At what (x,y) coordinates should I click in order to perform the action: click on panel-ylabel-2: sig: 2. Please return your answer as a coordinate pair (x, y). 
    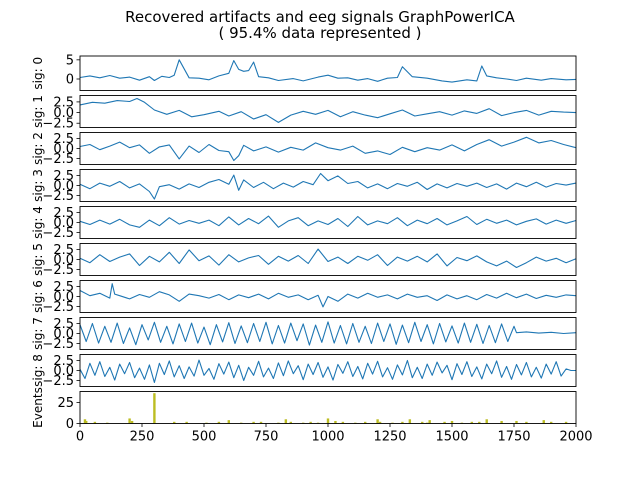
    Looking at the image, I should click on (38, 148).